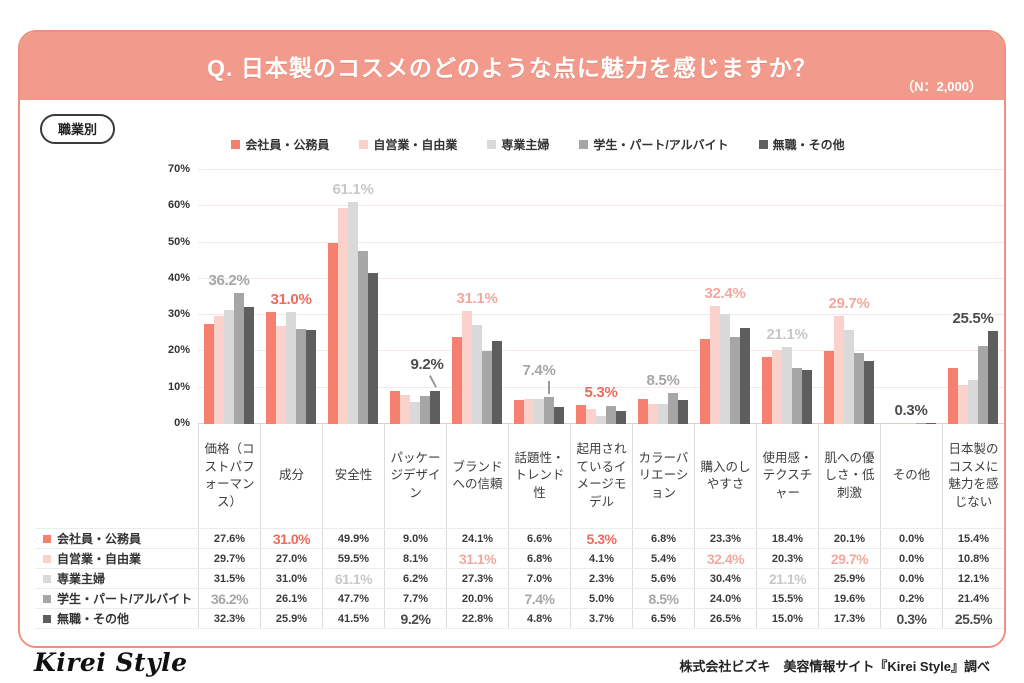 This screenshot has height=683, width=1024. I want to click on bar-value-callout: 31.1%, so click(477, 299).